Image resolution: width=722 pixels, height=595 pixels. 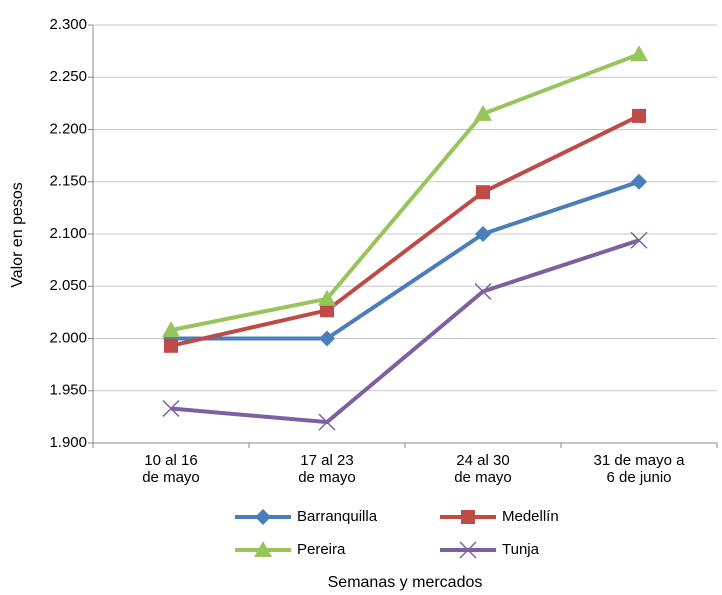 What do you see at coordinates (17, 235) in the screenshot?
I see `y-axis-title: Valor en pesos` at bounding box center [17, 235].